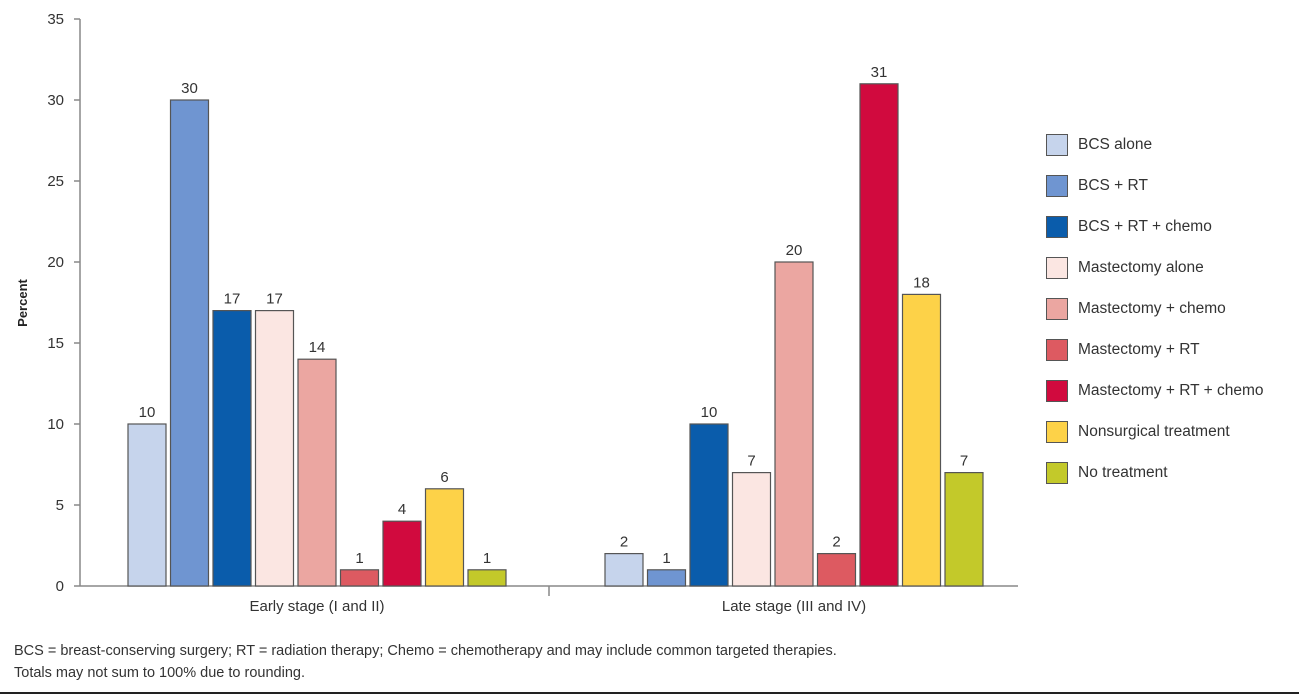 The image size is (1299, 700). I want to click on bar-value-label: 4, so click(402, 509).